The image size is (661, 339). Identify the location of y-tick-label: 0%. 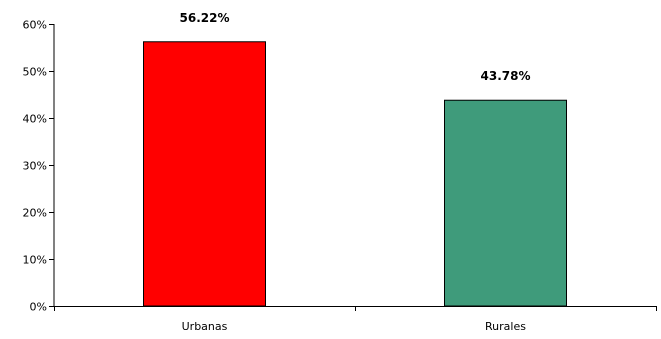
(38, 307).